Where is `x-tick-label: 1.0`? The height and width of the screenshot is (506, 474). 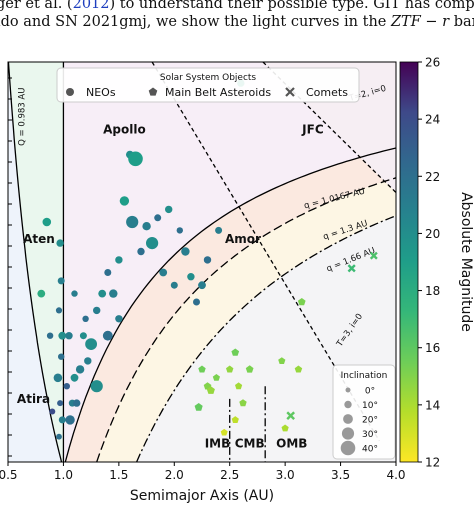
x-tick-label: 1.0 is located at coordinates (63, 475).